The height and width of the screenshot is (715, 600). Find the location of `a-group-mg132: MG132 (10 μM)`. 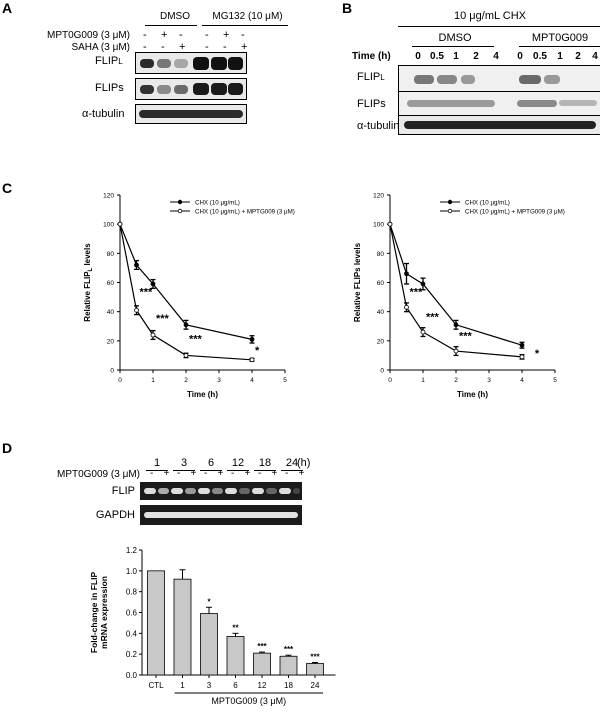

a-group-mg132: MG132 (10 μM) is located at coordinates (247, 16).